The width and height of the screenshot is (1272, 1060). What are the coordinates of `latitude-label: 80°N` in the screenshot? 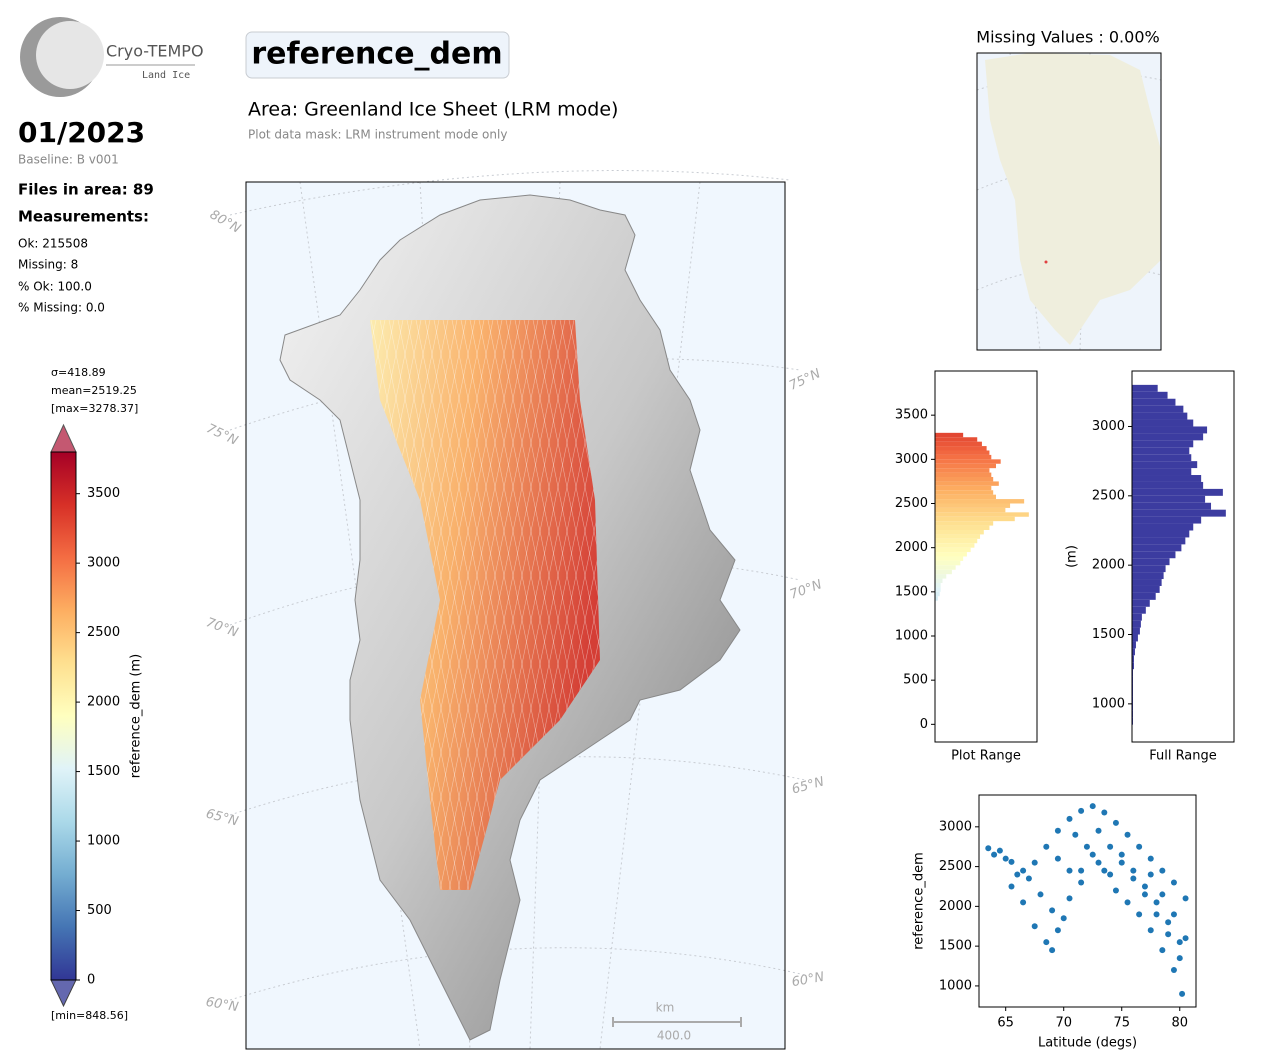 It's located at (225, 222).